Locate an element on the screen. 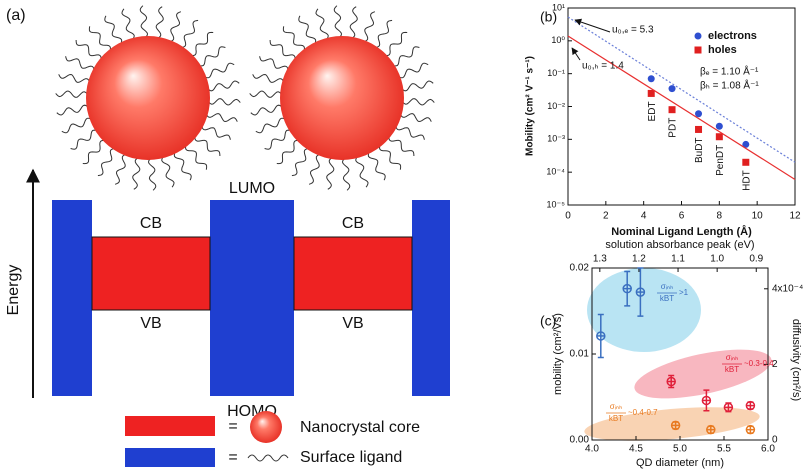 Image resolution: width=808 pixels, height=472 pixels. annotation-rest: ~0.3-0.4 is located at coordinates (759, 363).